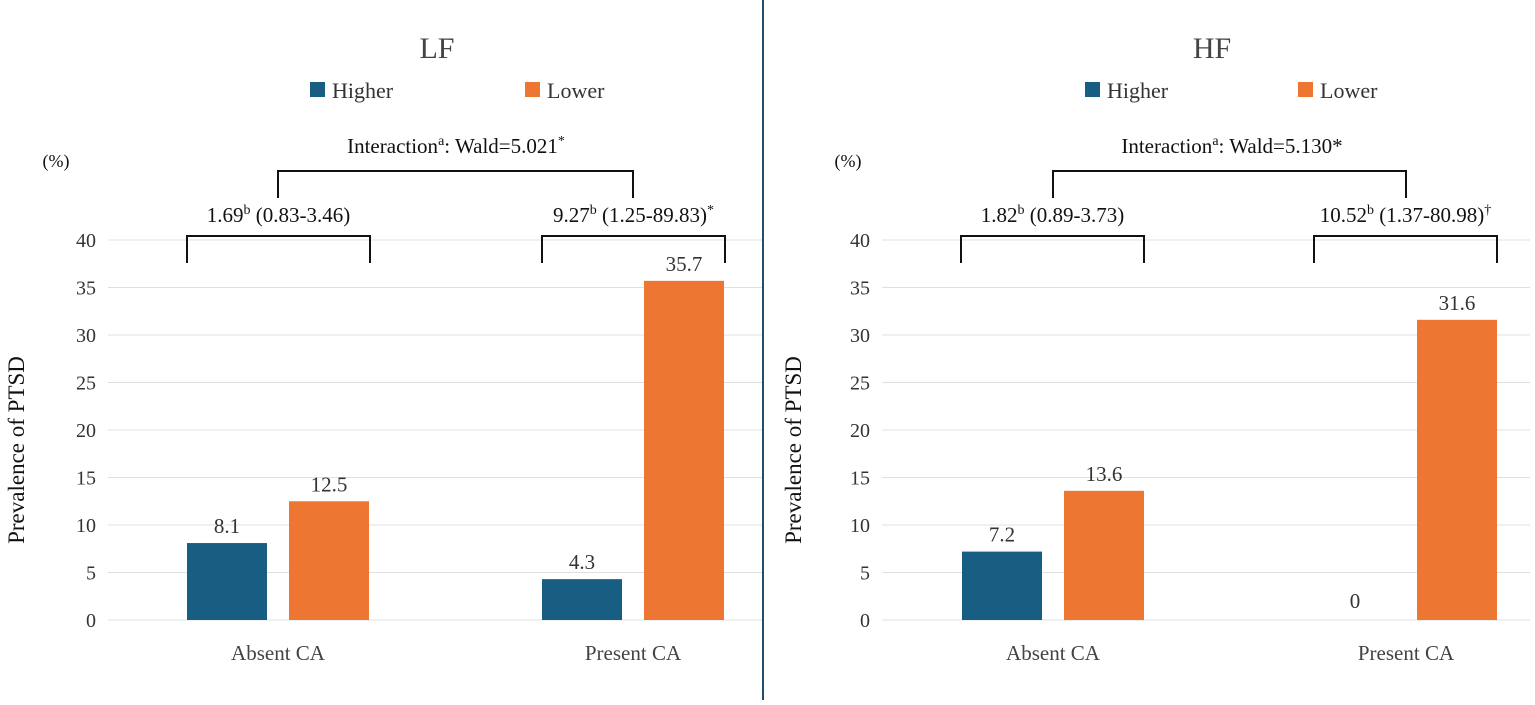 Image resolution: width=1535 pixels, height=705 pixels. What do you see at coordinates (301, 215) in the screenshot?
I see `annotation-part: (0.83-3.46)` at bounding box center [301, 215].